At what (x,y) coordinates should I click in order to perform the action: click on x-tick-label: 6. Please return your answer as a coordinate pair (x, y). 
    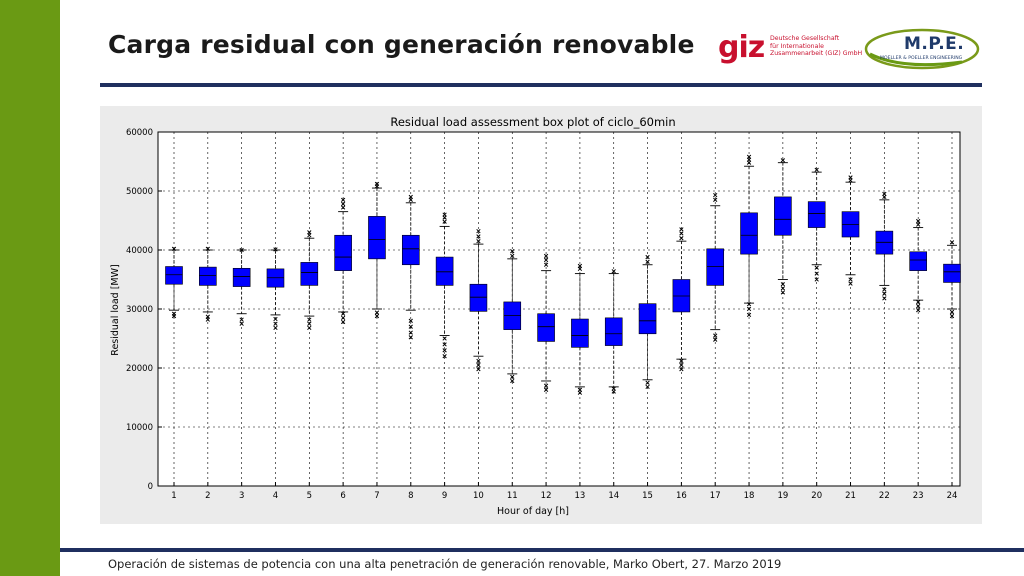
    Looking at the image, I should click on (342, 496).